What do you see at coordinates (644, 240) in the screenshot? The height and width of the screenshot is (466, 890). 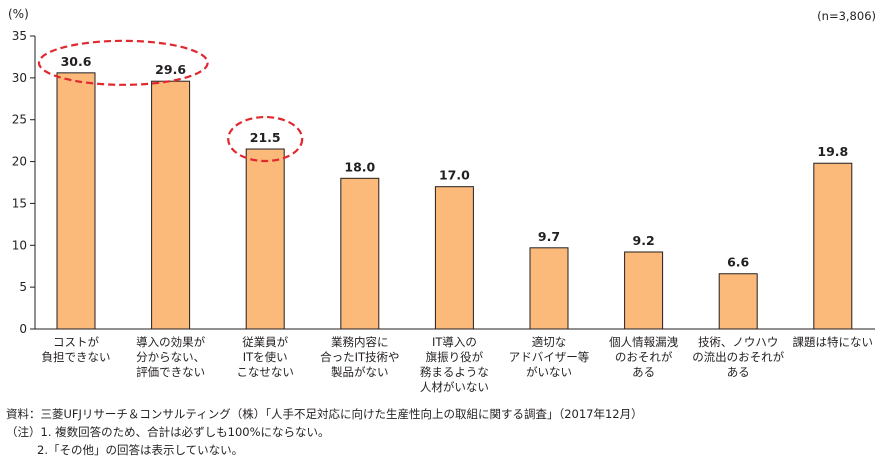 I see `bar-value-label: 9.2` at bounding box center [644, 240].